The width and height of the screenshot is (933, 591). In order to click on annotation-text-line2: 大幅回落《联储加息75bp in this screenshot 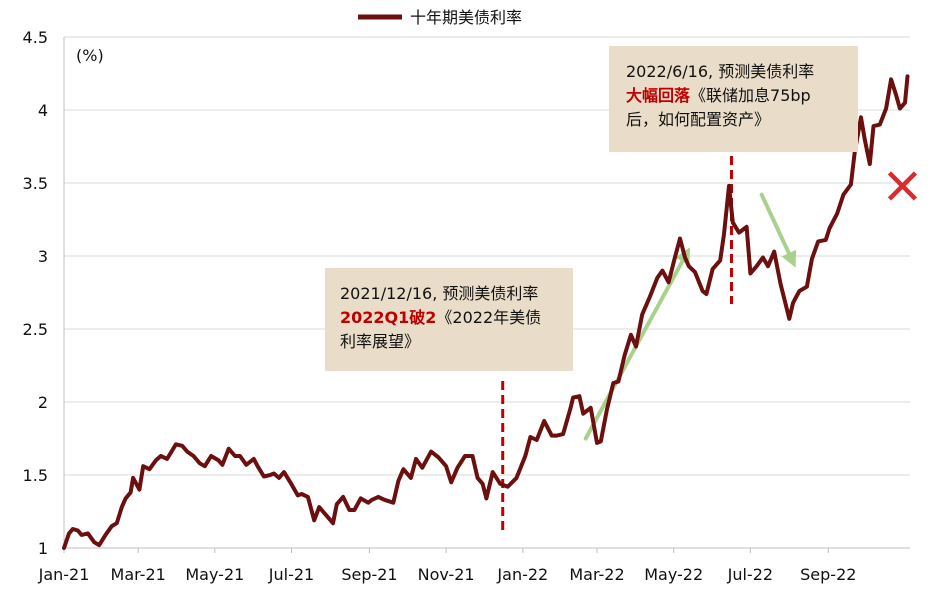, I will do `click(736, 96)`.